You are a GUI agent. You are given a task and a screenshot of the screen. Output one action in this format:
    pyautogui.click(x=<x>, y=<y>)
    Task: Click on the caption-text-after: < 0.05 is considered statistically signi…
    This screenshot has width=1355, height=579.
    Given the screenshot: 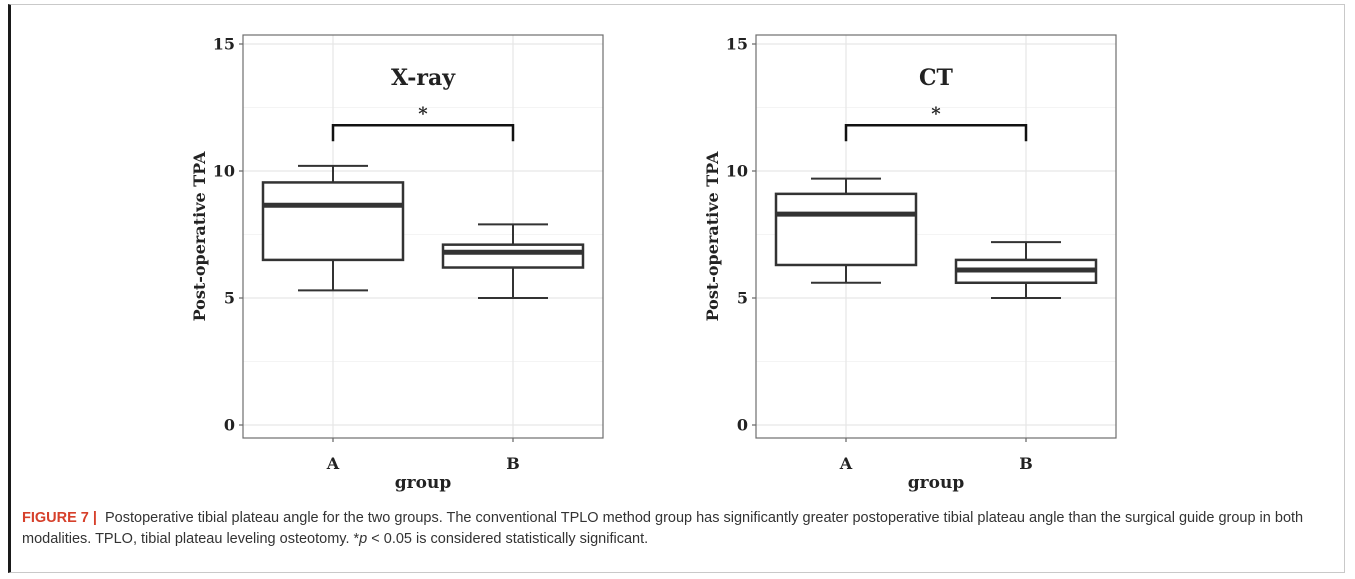 What is the action you would take?
    pyautogui.click(x=508, y=539)
    